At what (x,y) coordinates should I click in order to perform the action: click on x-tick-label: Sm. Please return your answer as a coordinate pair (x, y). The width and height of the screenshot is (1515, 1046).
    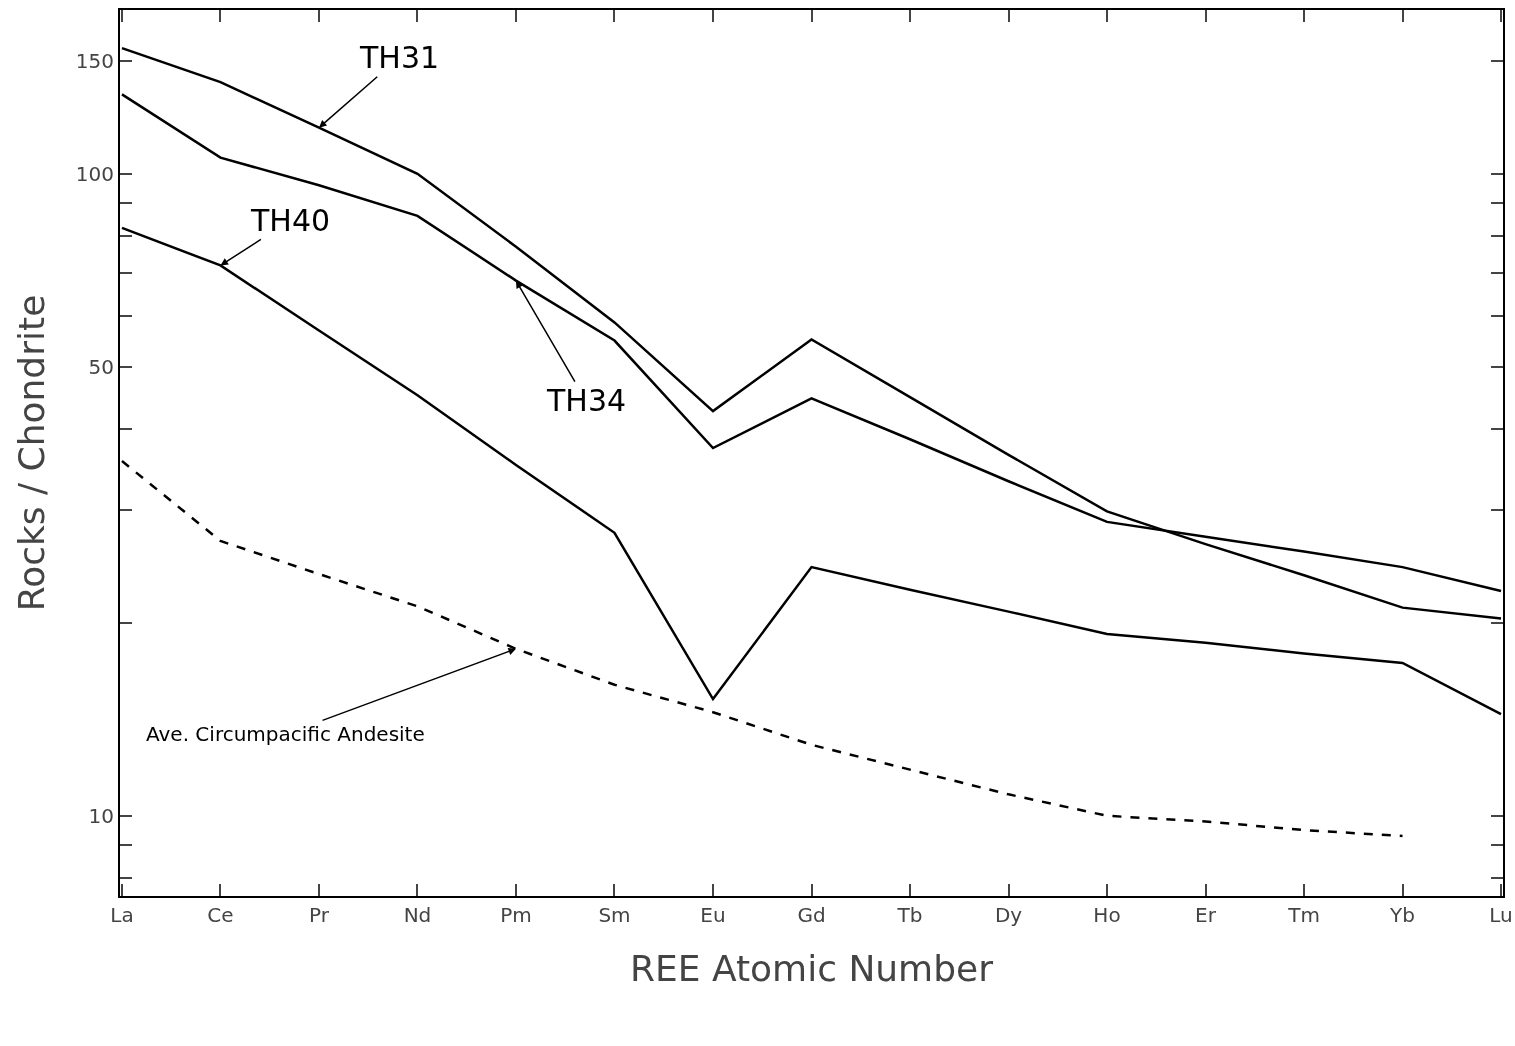
    Looking at the image, I should click on (614, 915).